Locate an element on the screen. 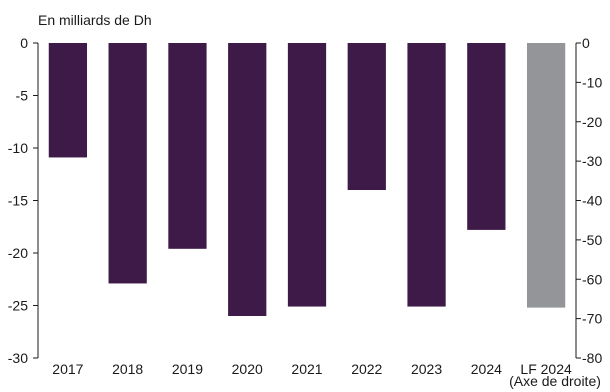 This screenshot has height=392, width=610. bar-2022 is located at coordinates (366, 116).